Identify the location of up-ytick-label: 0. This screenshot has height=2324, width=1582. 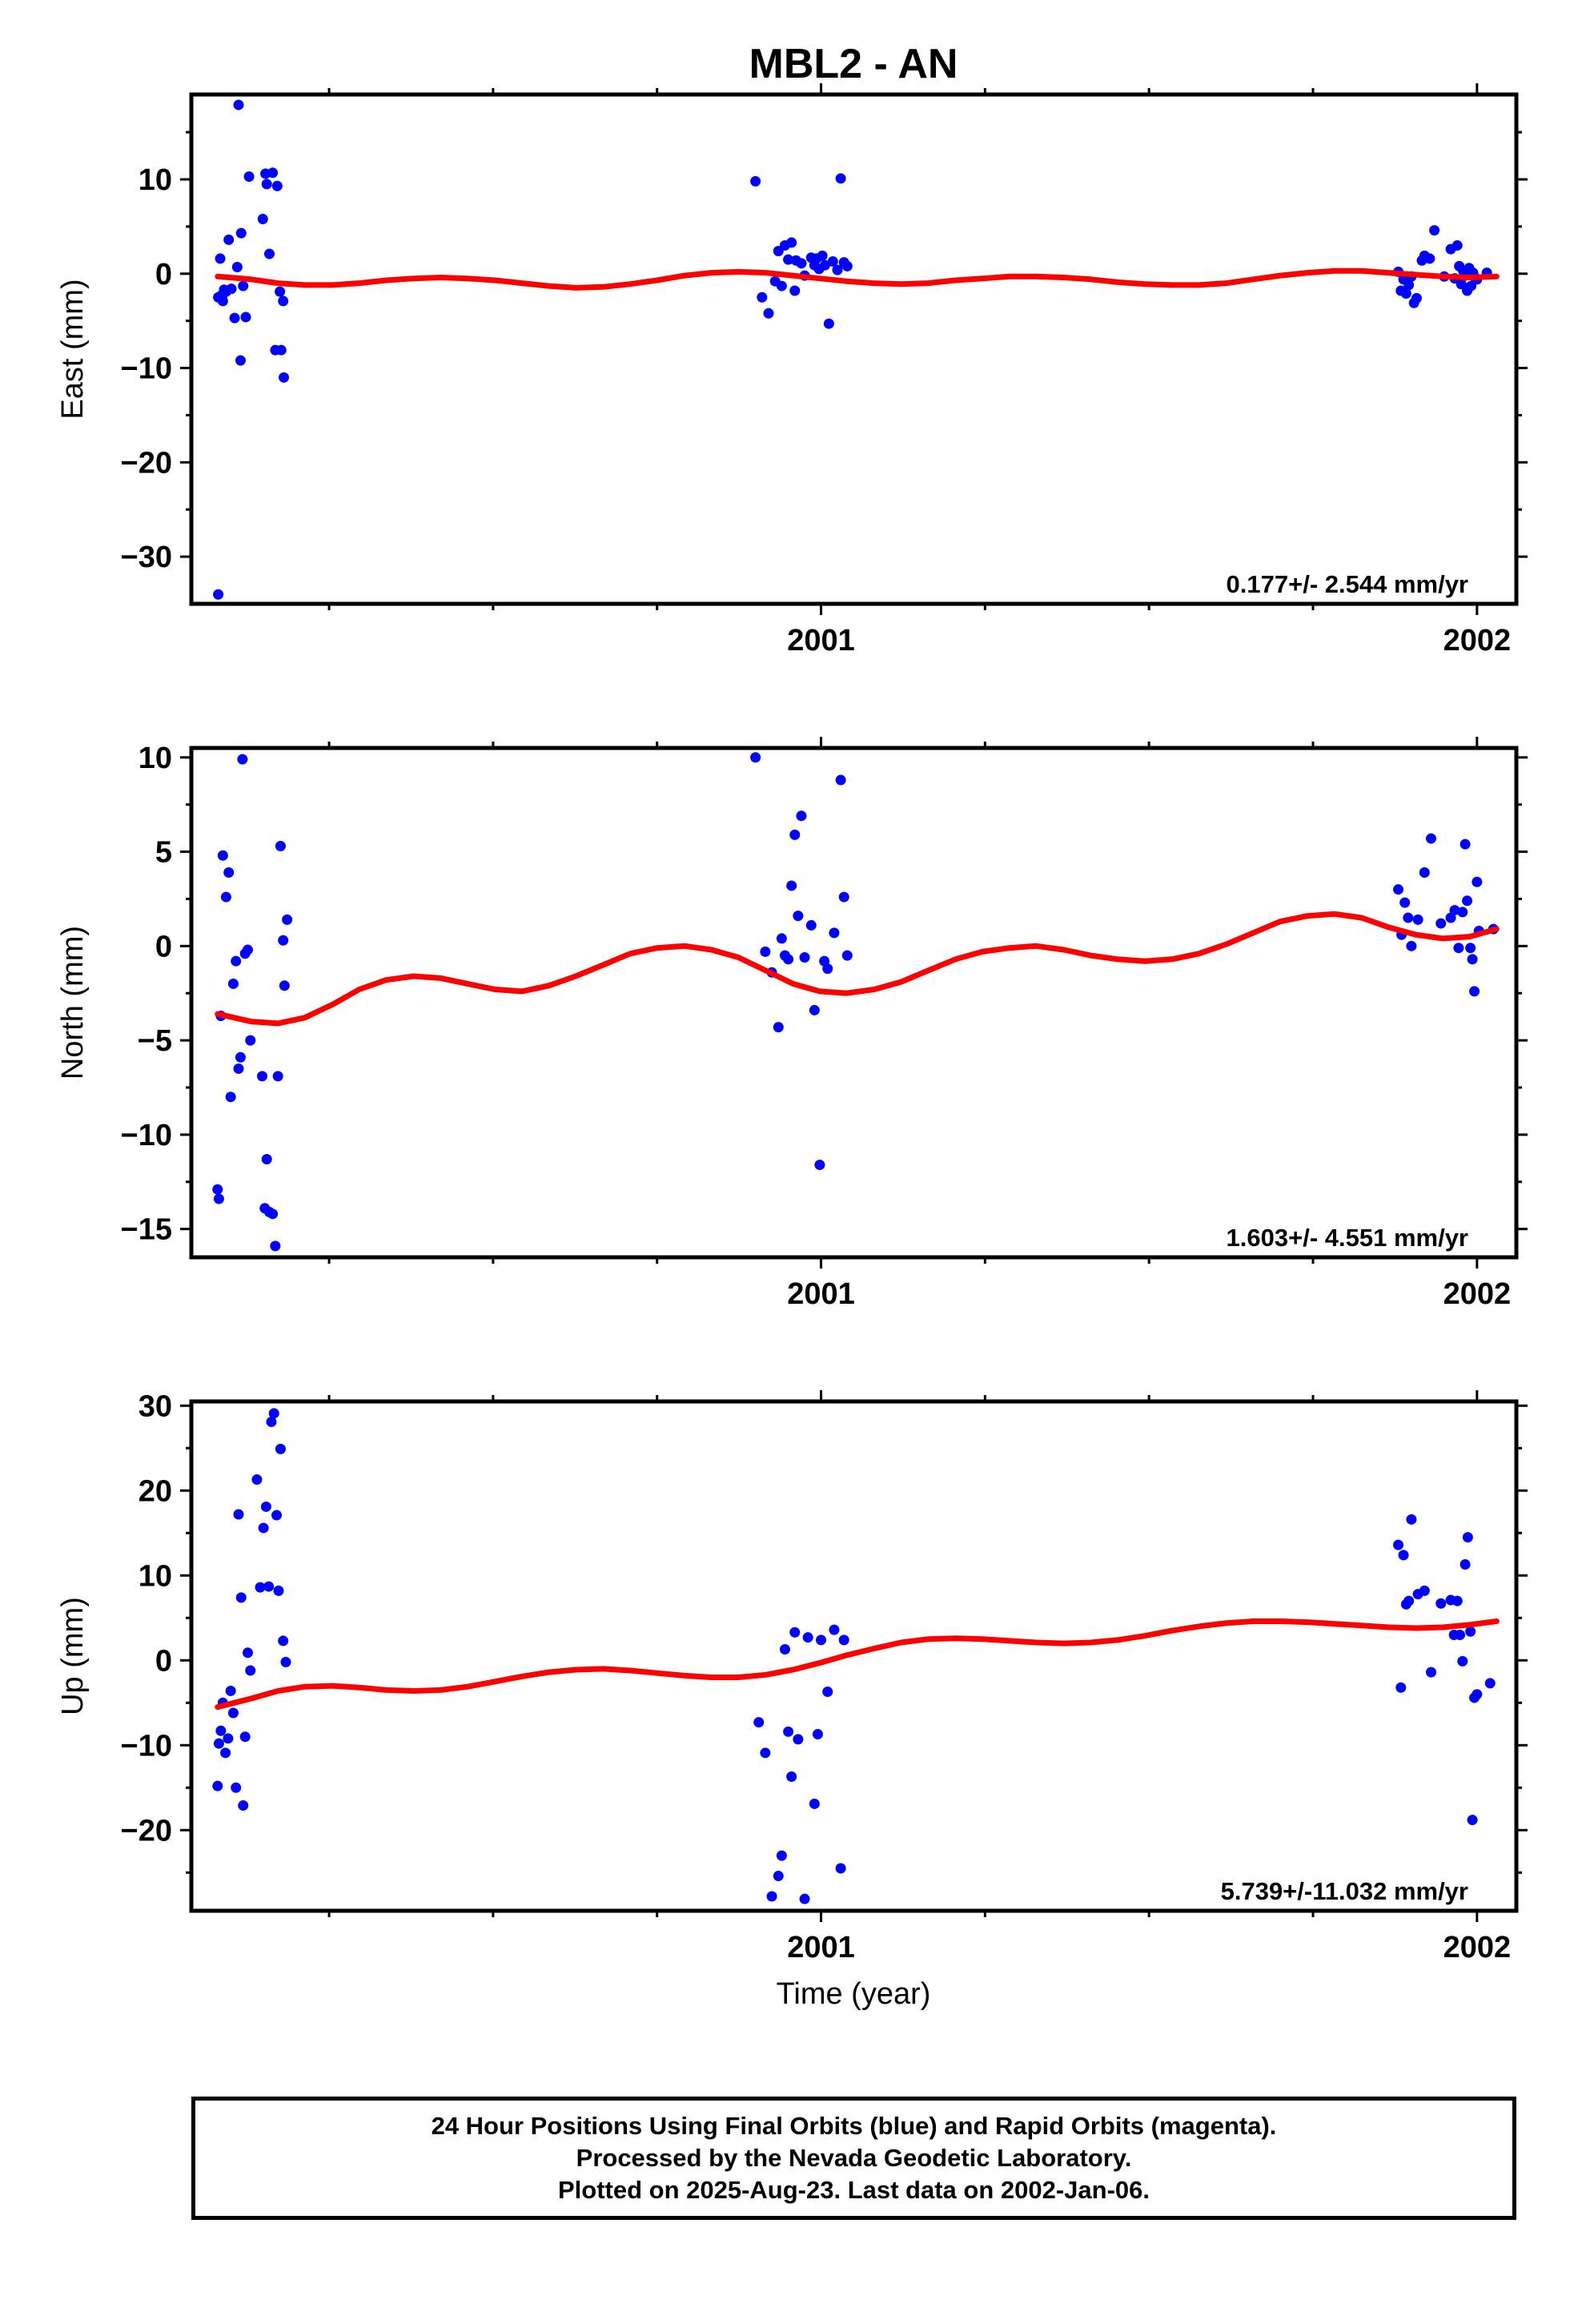
(164, 1661).